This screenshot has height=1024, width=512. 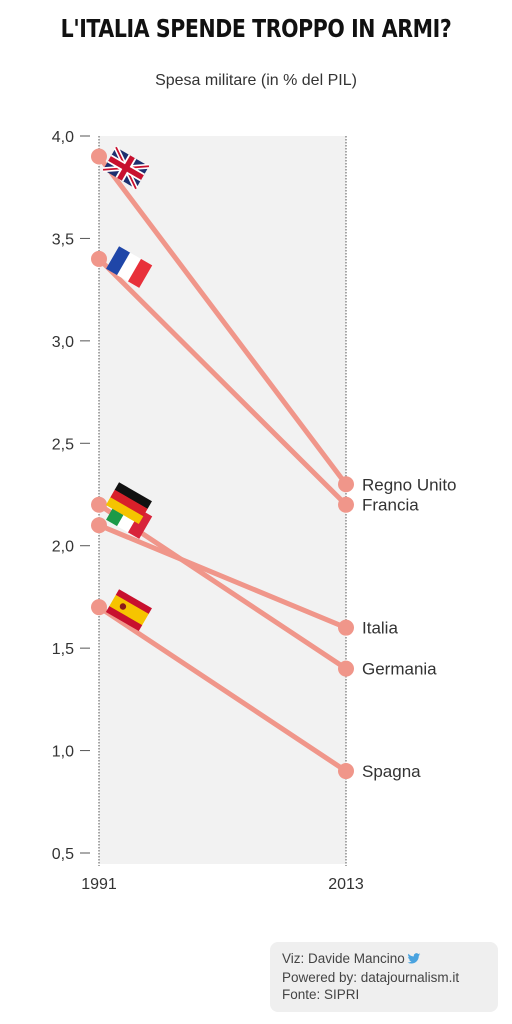 What do you see at coordinates (391, 771) in the screenshot?
I see `series-label: Spagna` at bounding box center [391, 771].